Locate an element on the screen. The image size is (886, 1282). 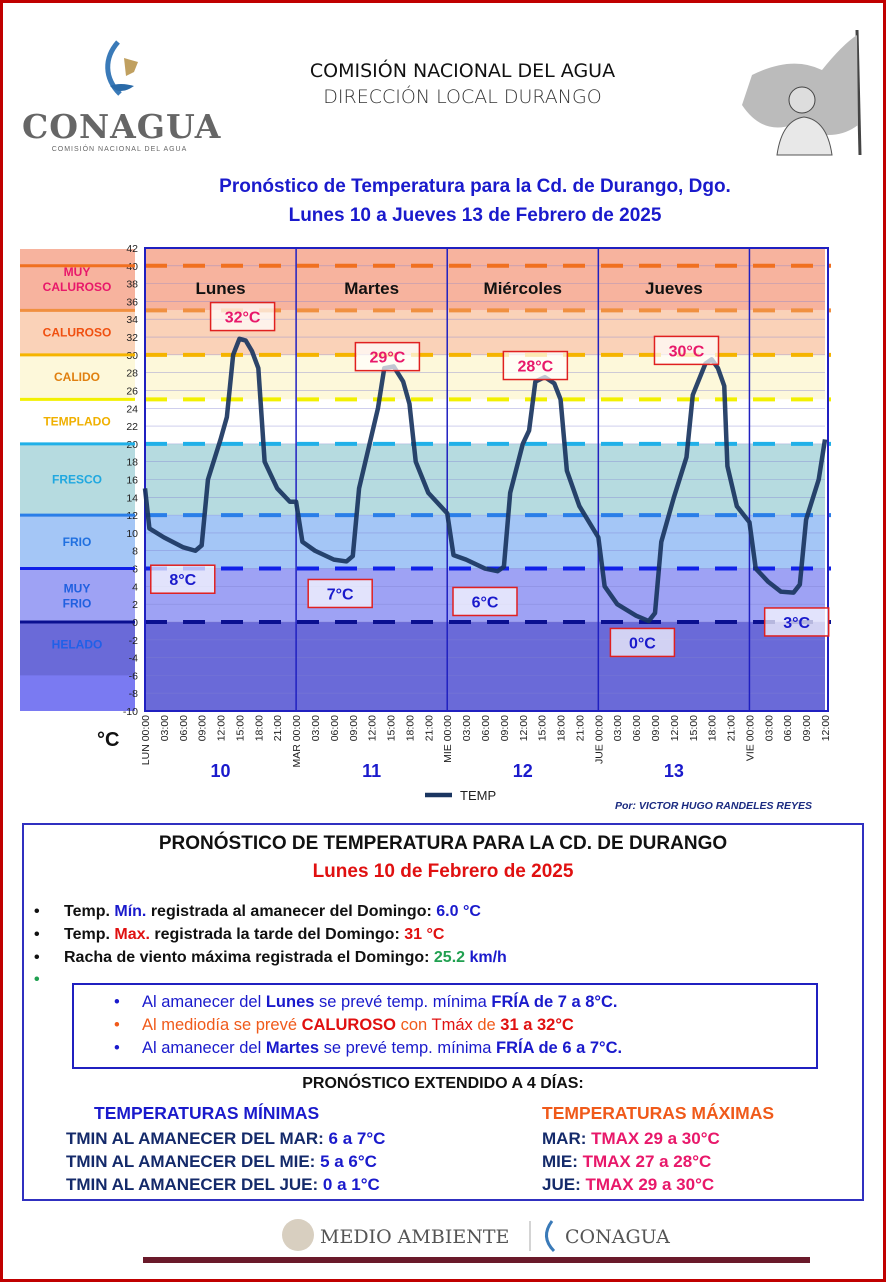
org-name: COMISIÓN NACIONAL DEL AGUA is located at coordinates (462, 71).